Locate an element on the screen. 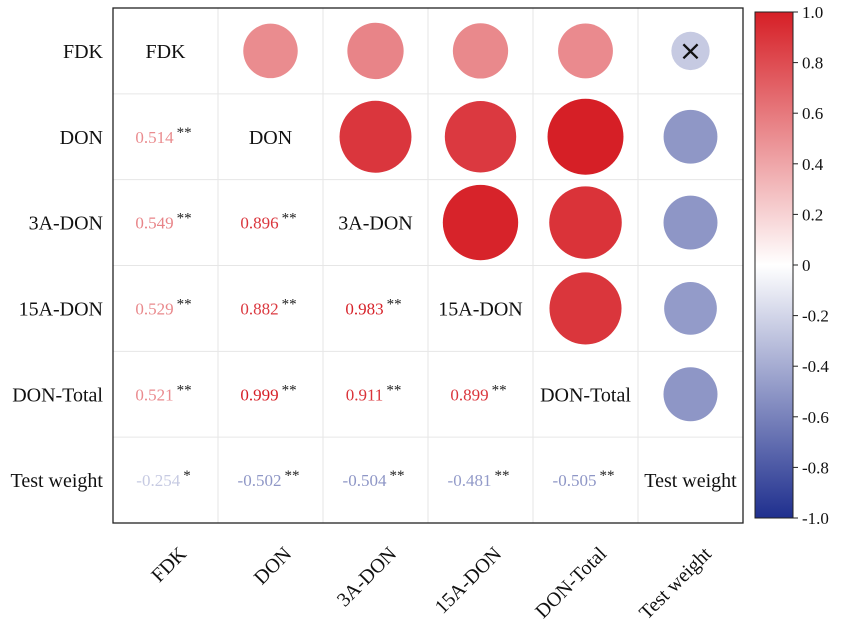  corr-value-label: -0.254 * is located at coordinates (163, 479).